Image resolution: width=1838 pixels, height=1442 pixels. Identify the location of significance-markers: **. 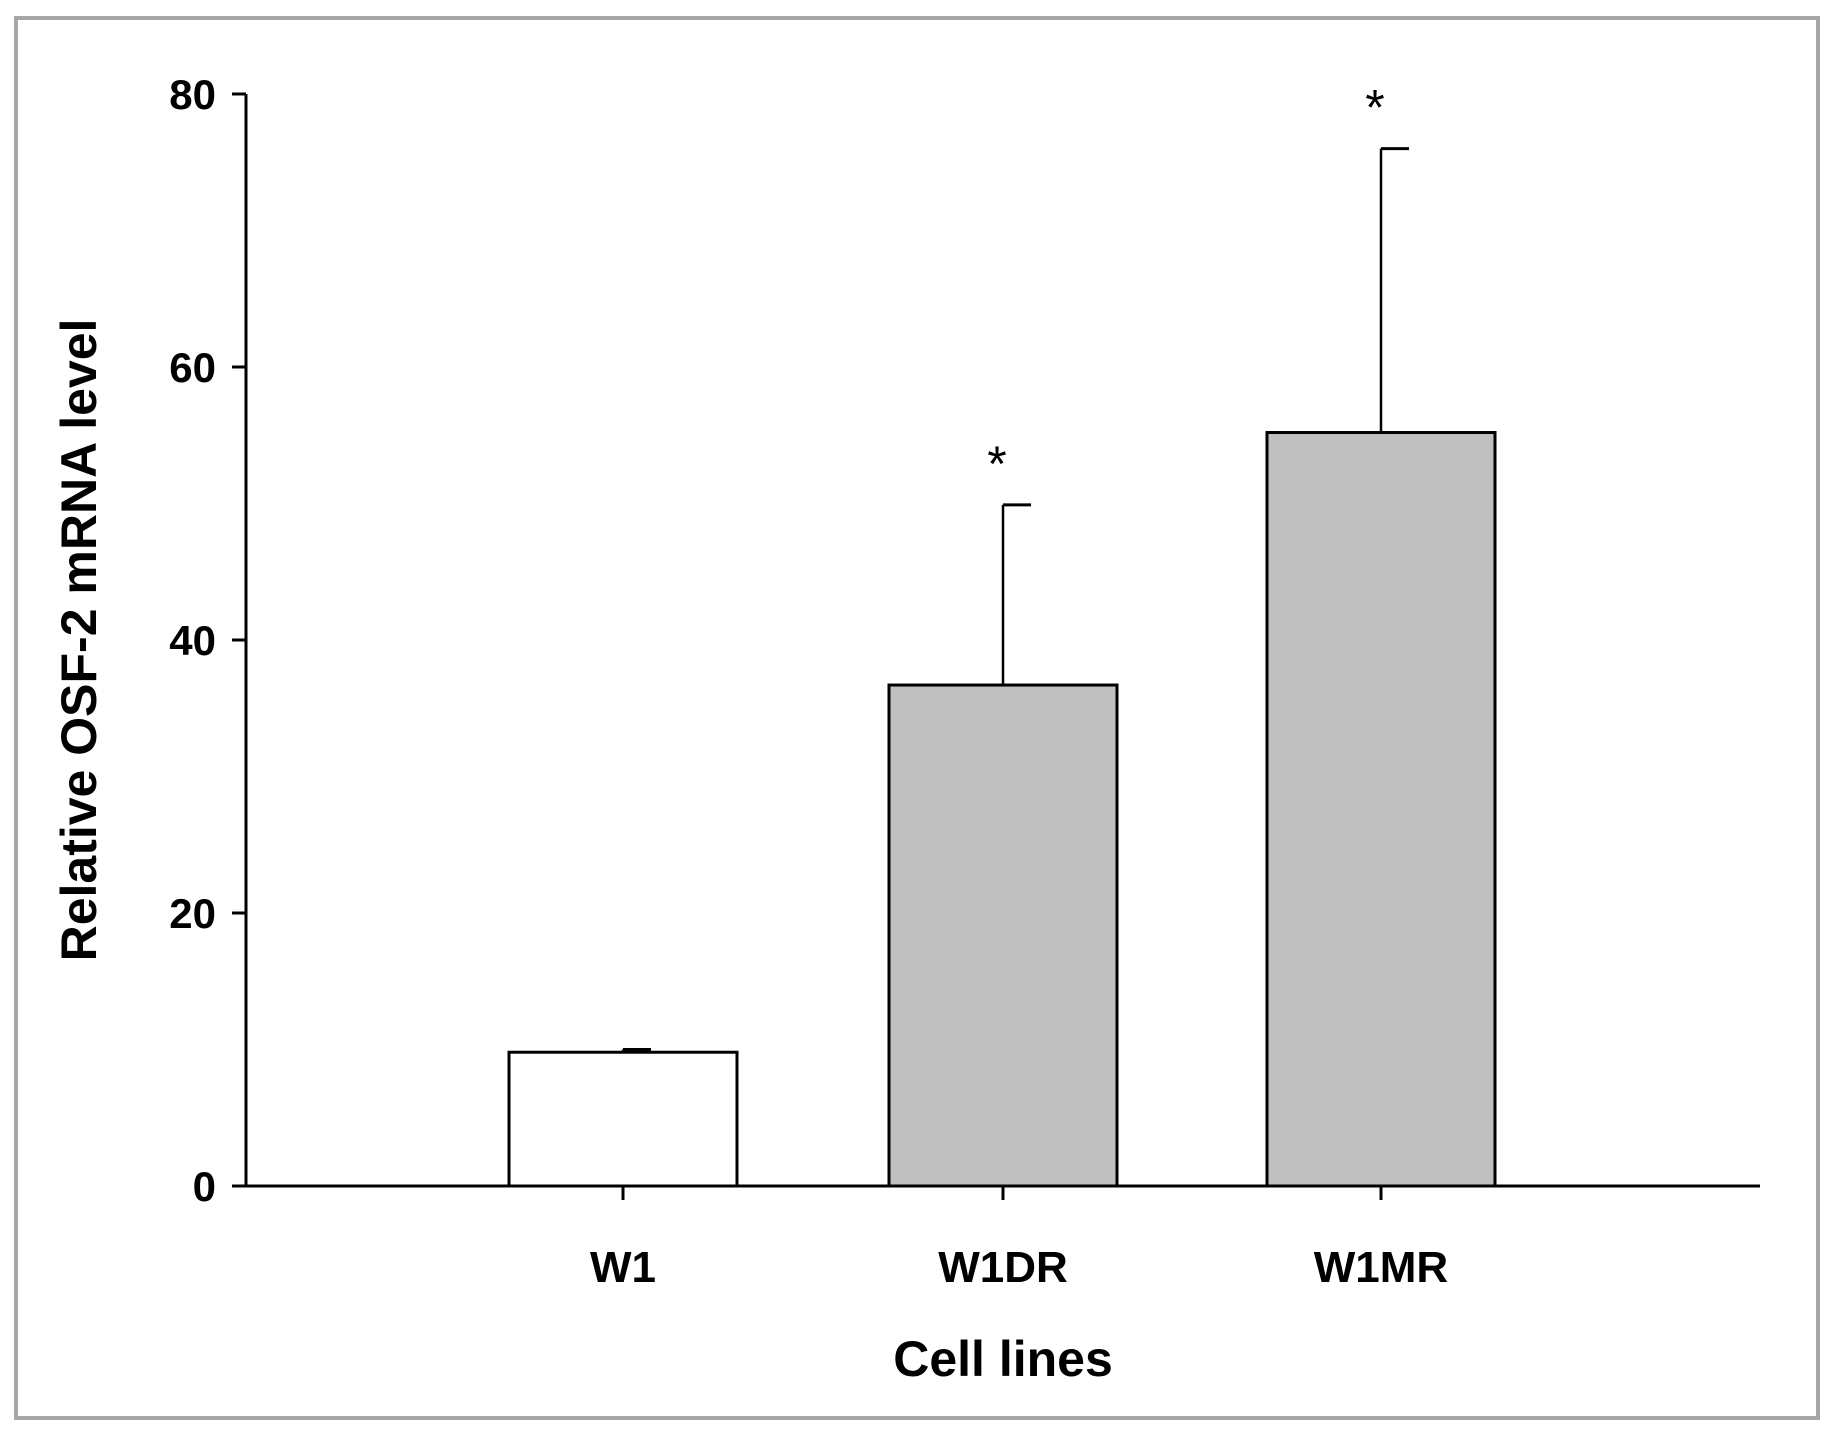
(1185, 286).